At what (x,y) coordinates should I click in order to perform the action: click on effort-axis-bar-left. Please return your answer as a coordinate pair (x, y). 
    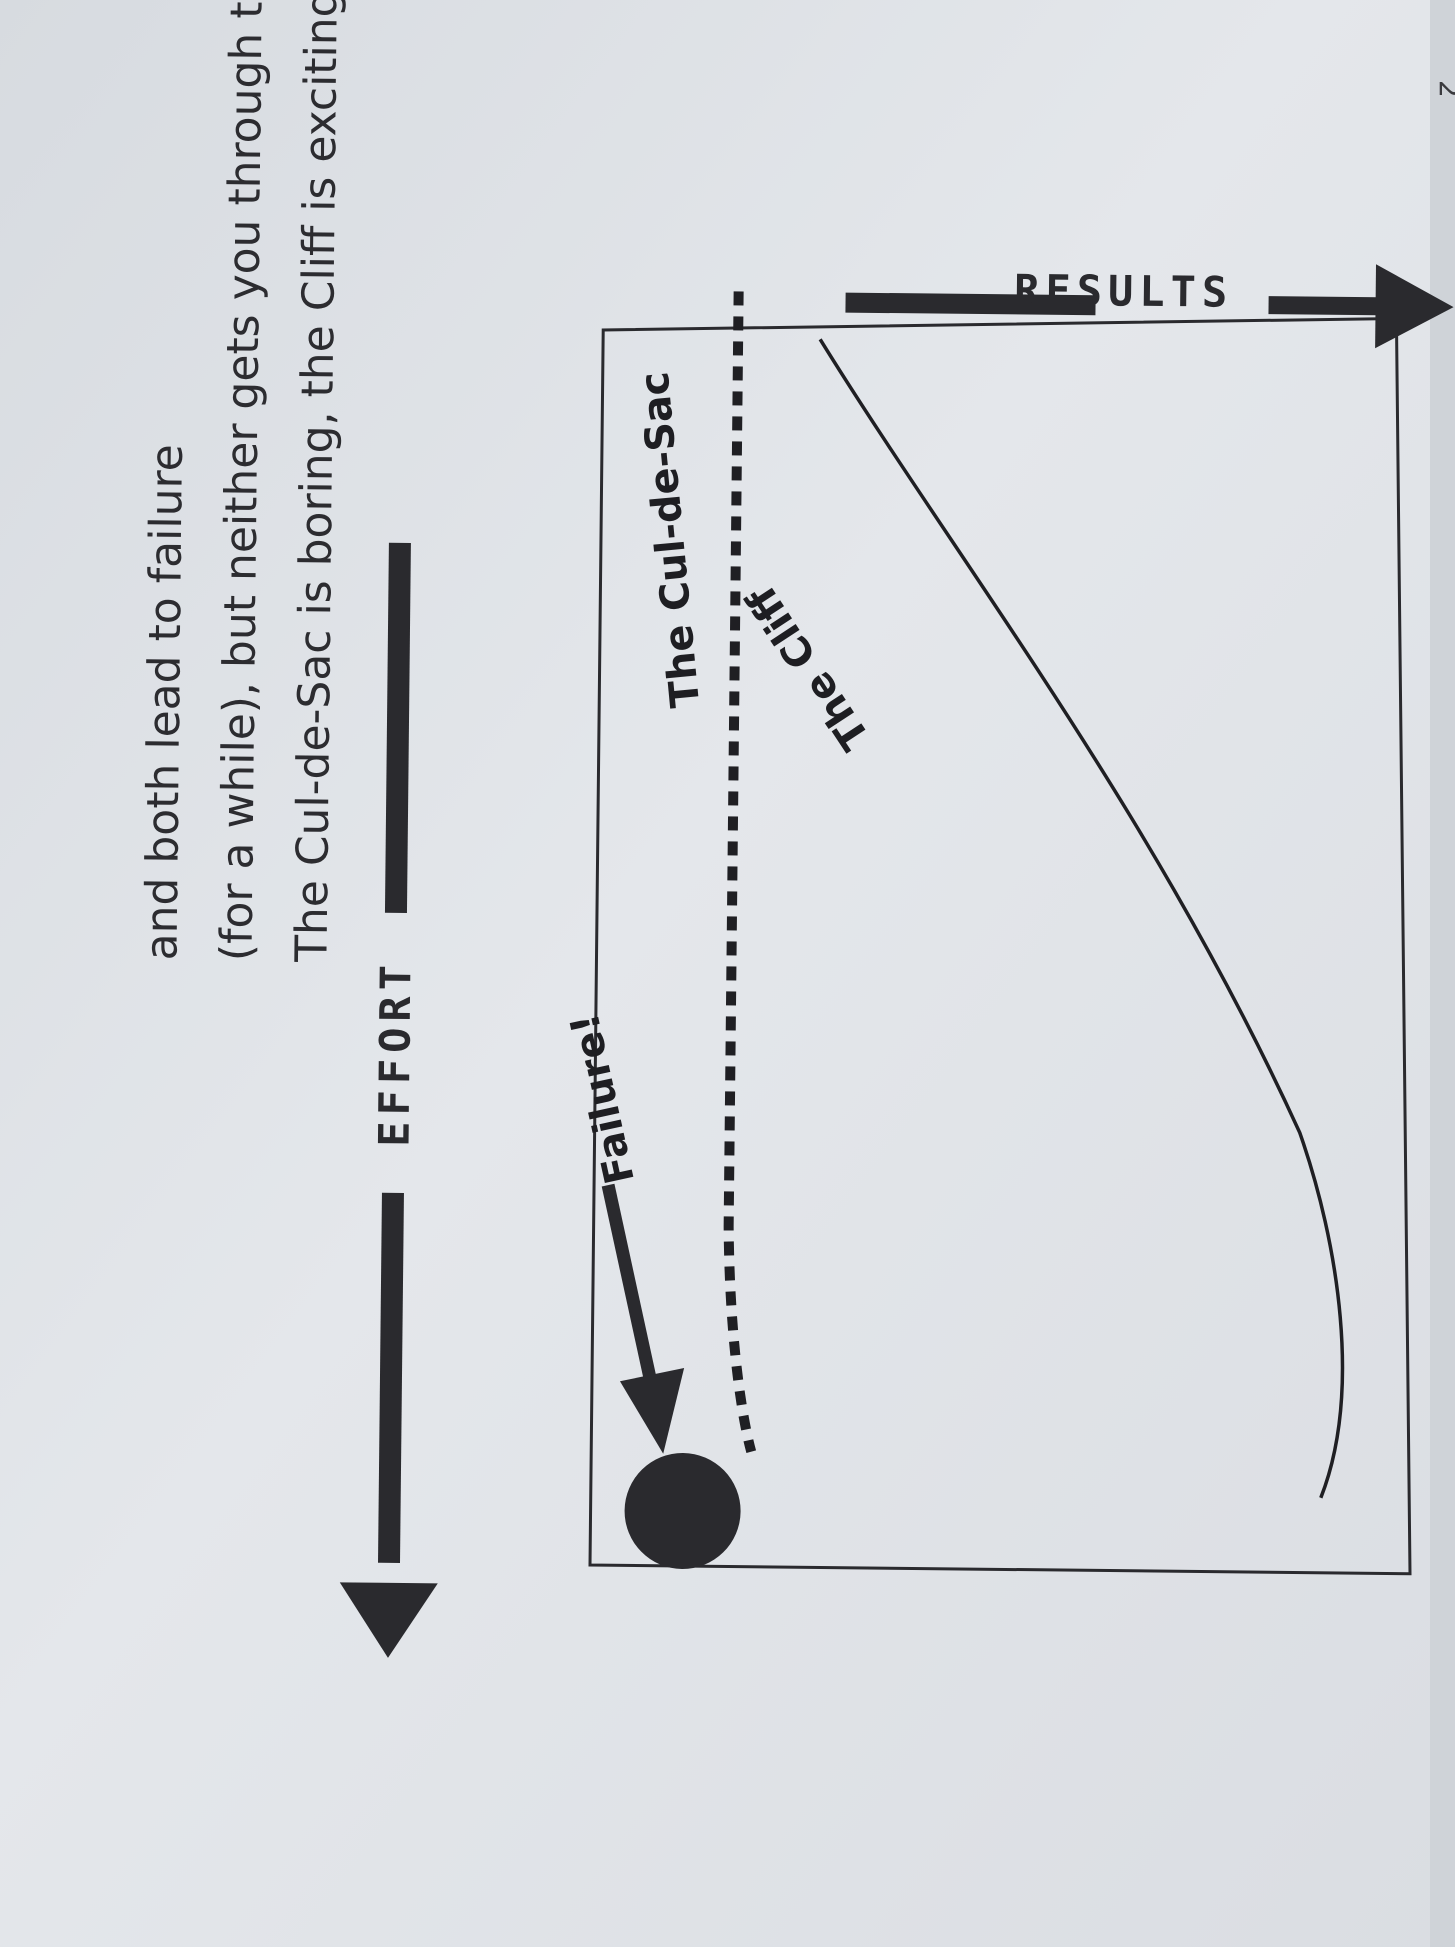
    Looking at the image, I should click on (391, 1377).